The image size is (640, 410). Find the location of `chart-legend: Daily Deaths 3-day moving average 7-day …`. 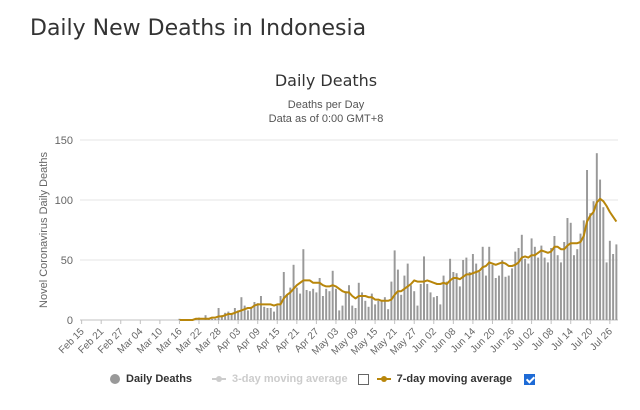

chart-legend: Daily Deaths 3-day moving average 7-day … is located at coordinates (323, 379).